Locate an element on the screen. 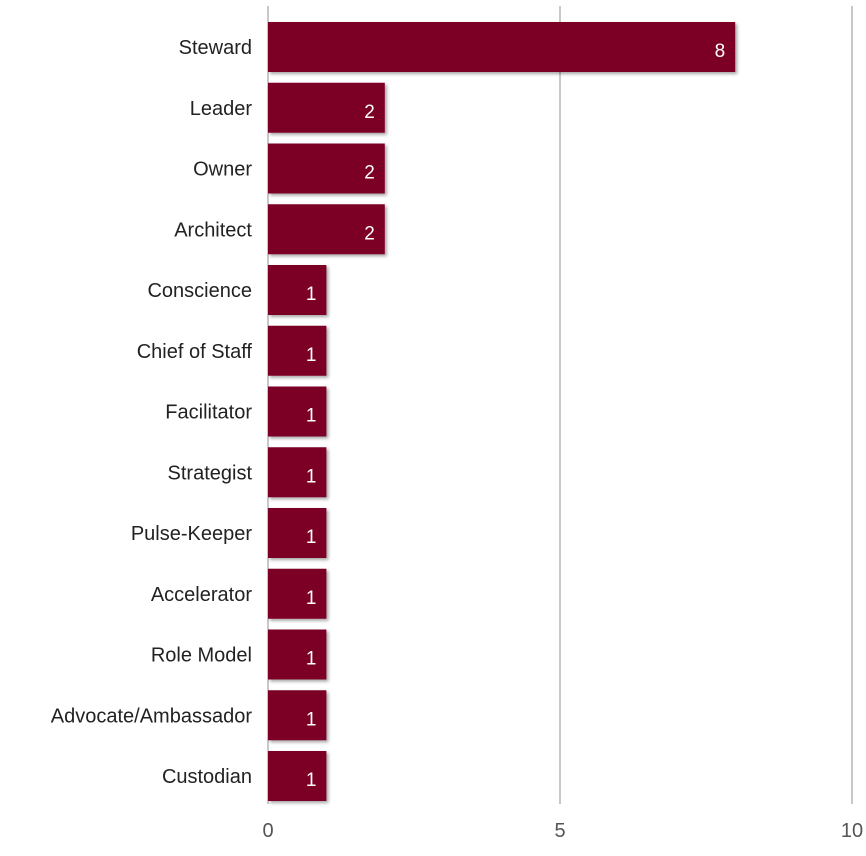 Image resolution: width=866 pixels, height=856 pixels. category-label: Steward is located at coordinates (215, 48).